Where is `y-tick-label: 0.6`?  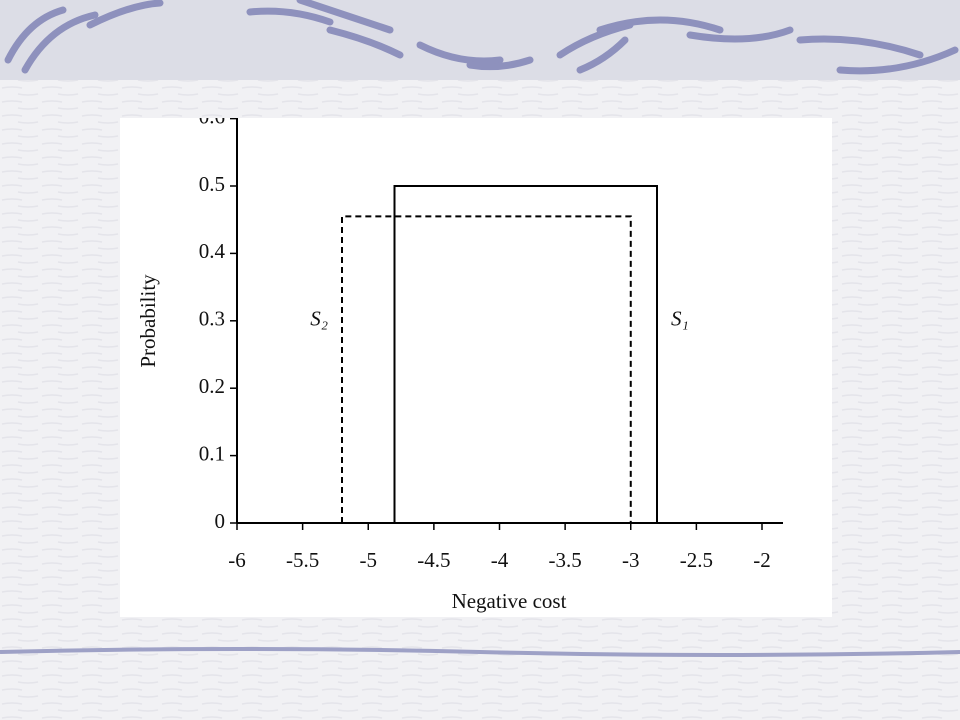 y-tick-label: 0.6 is located at coordinates (212, 116).